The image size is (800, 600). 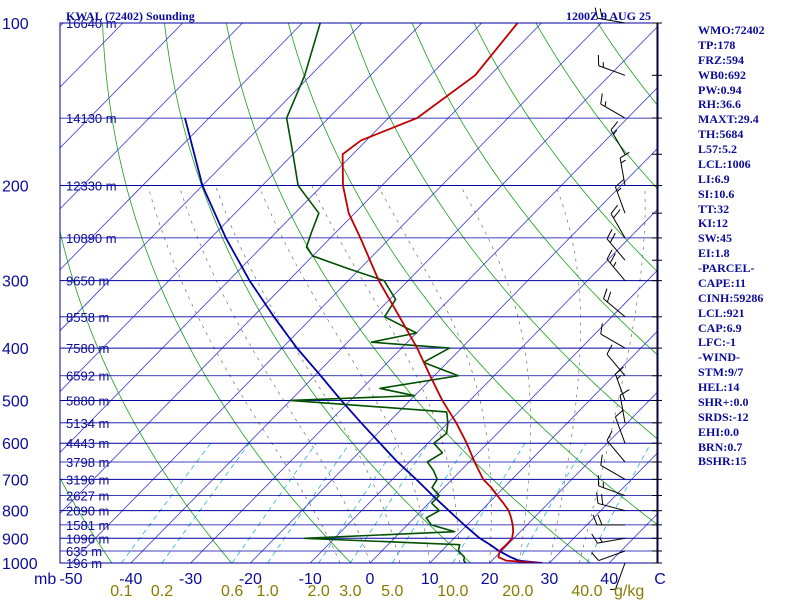 What do you see at coordinates (87, 511) in the screenshot?
I see `height-label: 2090 m` at bounding box center [87, 511].